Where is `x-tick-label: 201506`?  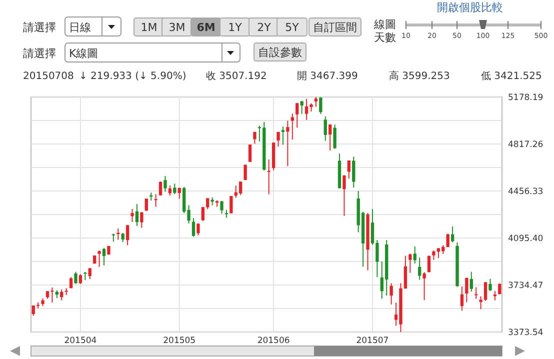
x-tick-label: 201506 is located at coordinates (273, 341).